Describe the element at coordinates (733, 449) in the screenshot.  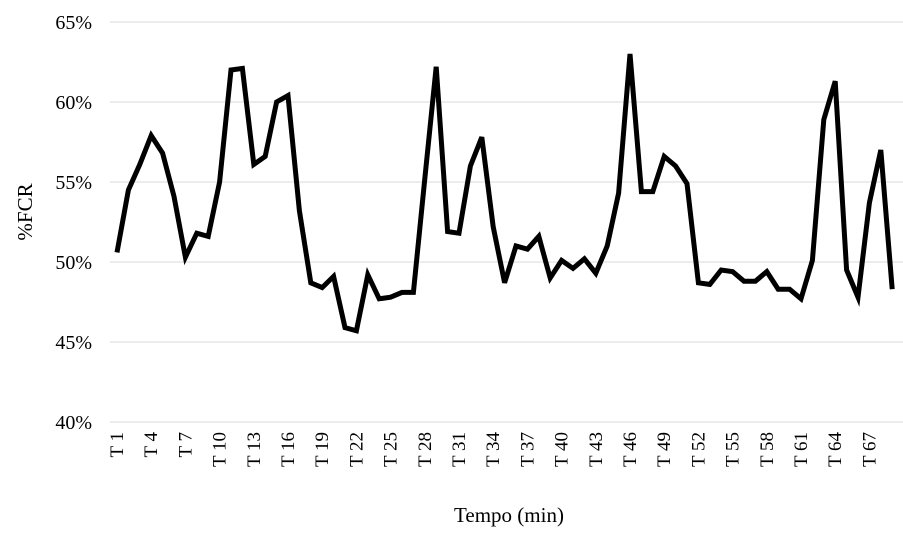
I see `x-tick-label: T 55` at that location.